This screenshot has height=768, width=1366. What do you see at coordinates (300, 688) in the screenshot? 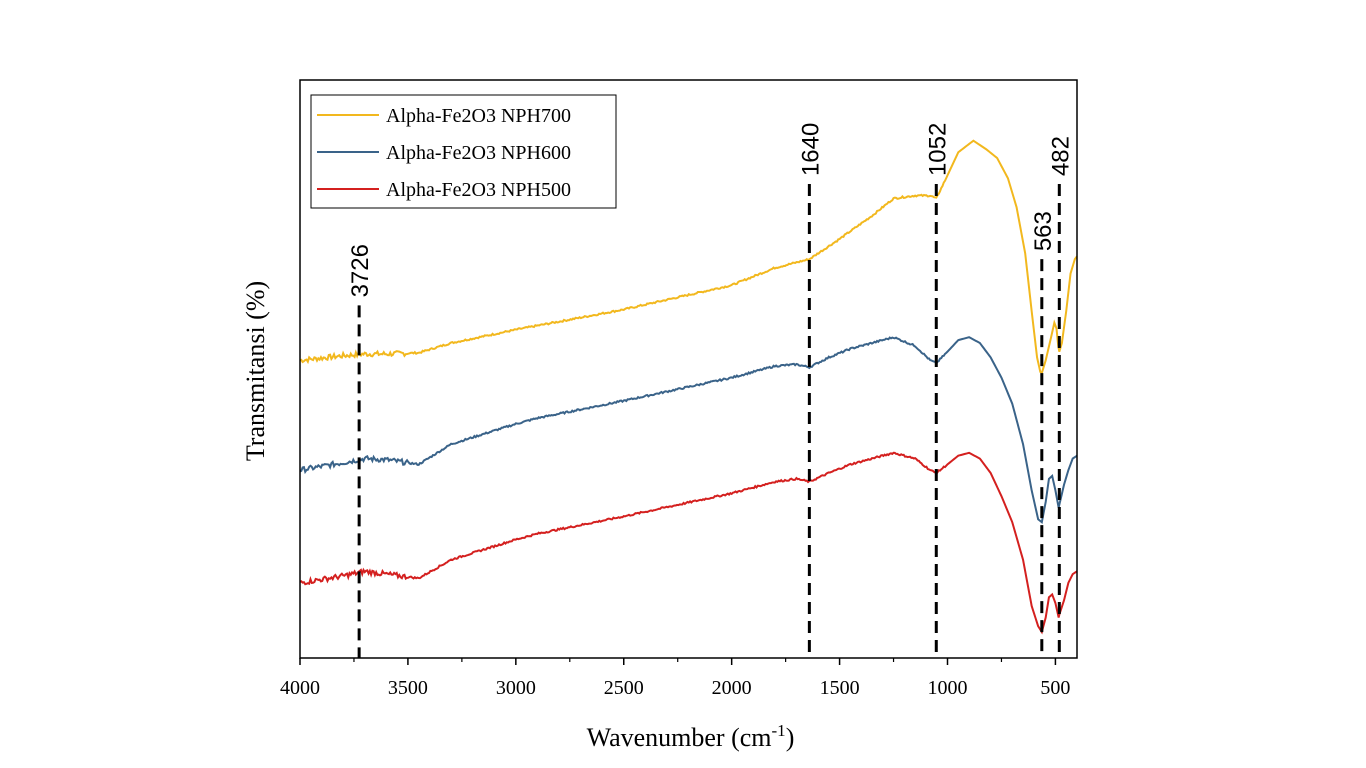
I see `x-tick-label-4000: 4000` at bounding box center [300, 688].